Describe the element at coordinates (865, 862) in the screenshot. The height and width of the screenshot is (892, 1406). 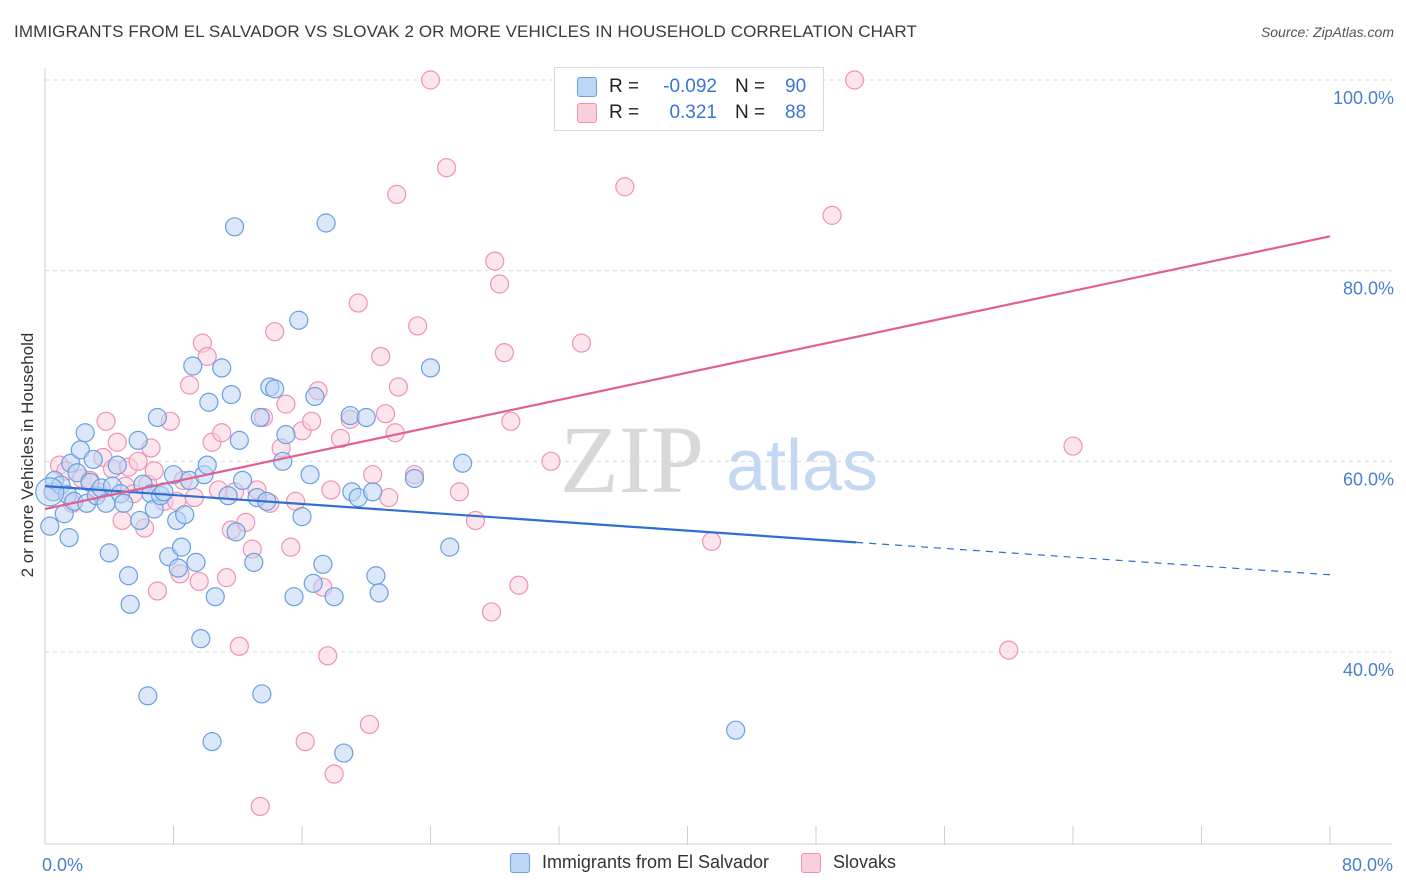
I see `legend-label: Slovaks` at that location.